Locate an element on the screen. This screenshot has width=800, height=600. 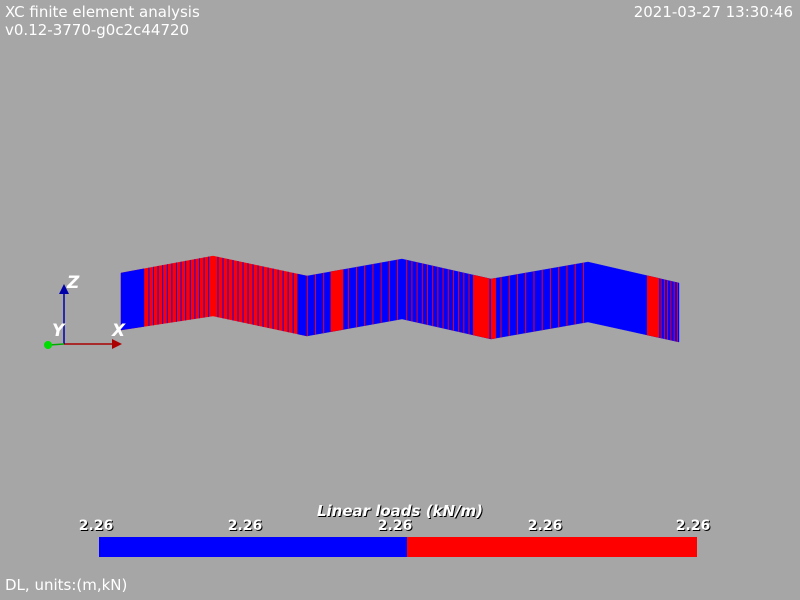
legend-title: Linear loads (kN/m) is located at coordinates (400, 511).